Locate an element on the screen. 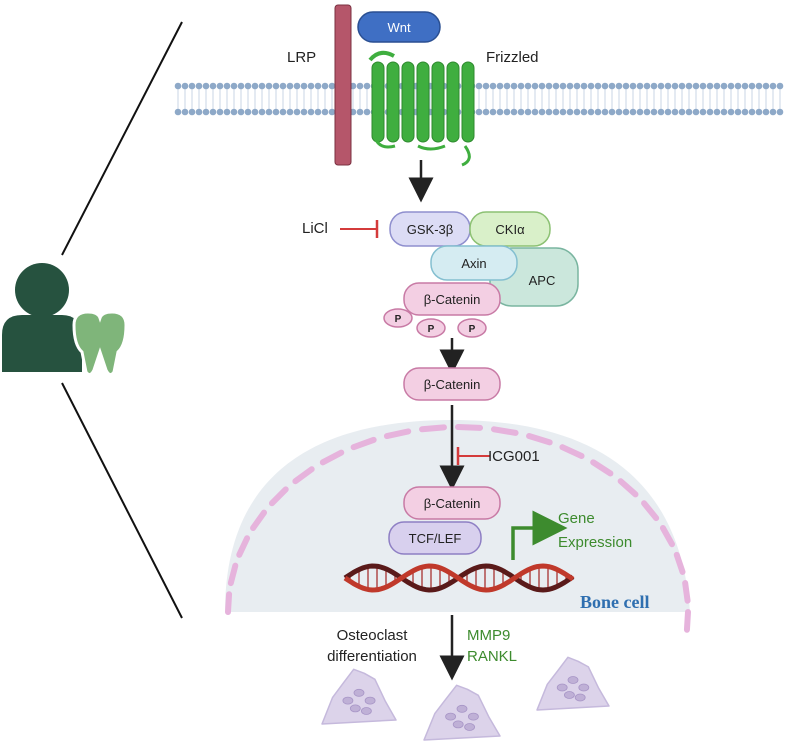 Image resolution: width=792 pixels, height=742 pixels. expression-label: Expression is located at coordinates (595, 542).